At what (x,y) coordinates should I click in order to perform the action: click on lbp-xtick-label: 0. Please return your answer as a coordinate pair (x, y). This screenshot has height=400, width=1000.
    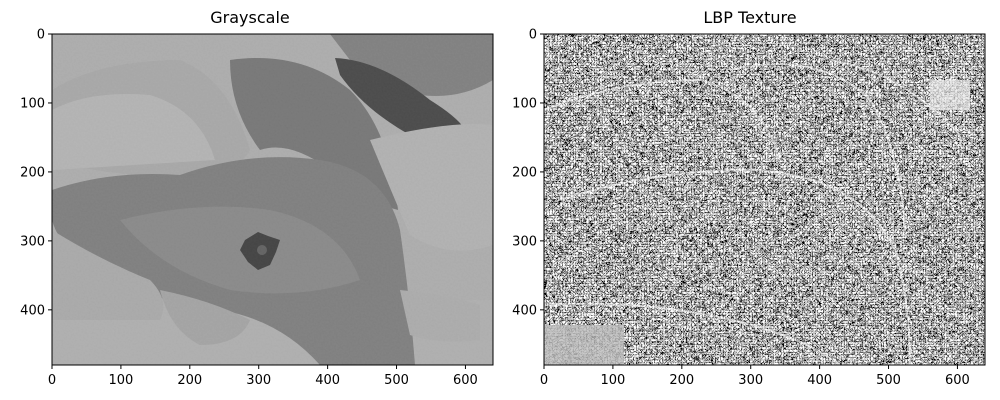
    Looking at the image, I should click on (544, 380).